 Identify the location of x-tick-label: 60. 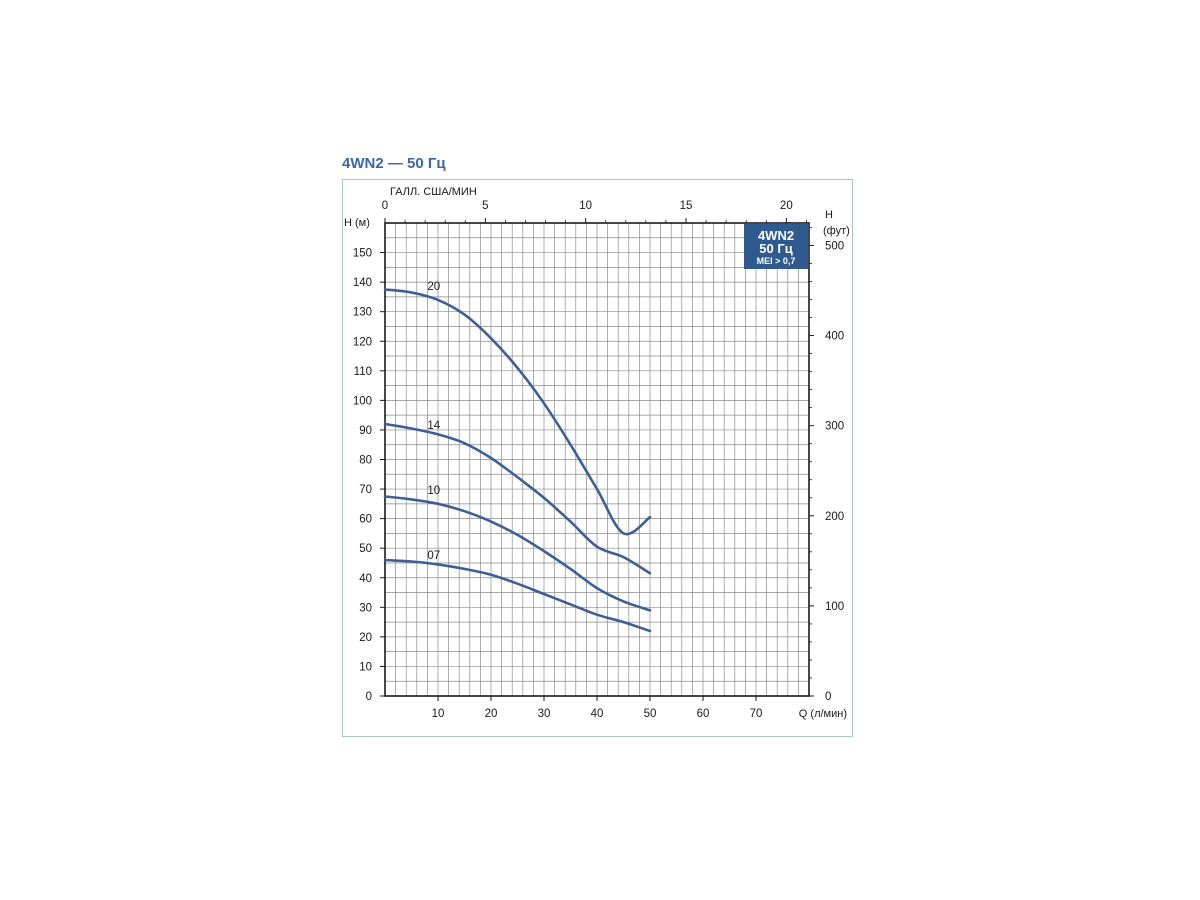
(703, 714).